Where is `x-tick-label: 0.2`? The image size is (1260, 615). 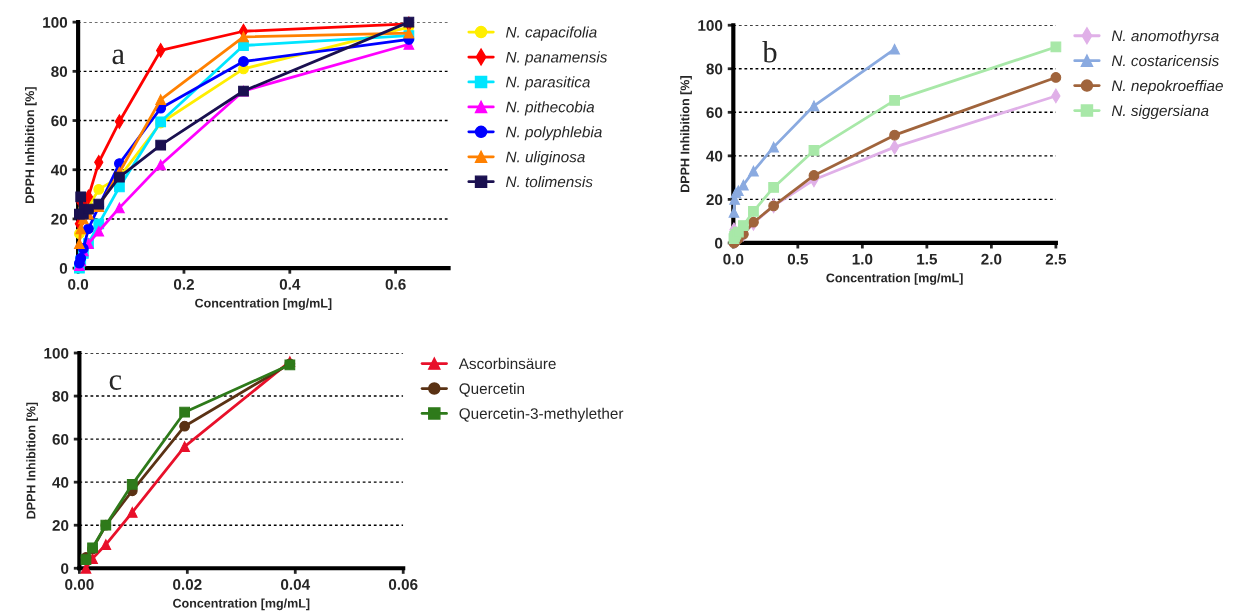 x-tick-label: 0.2 is located at coordinates (183, 284).